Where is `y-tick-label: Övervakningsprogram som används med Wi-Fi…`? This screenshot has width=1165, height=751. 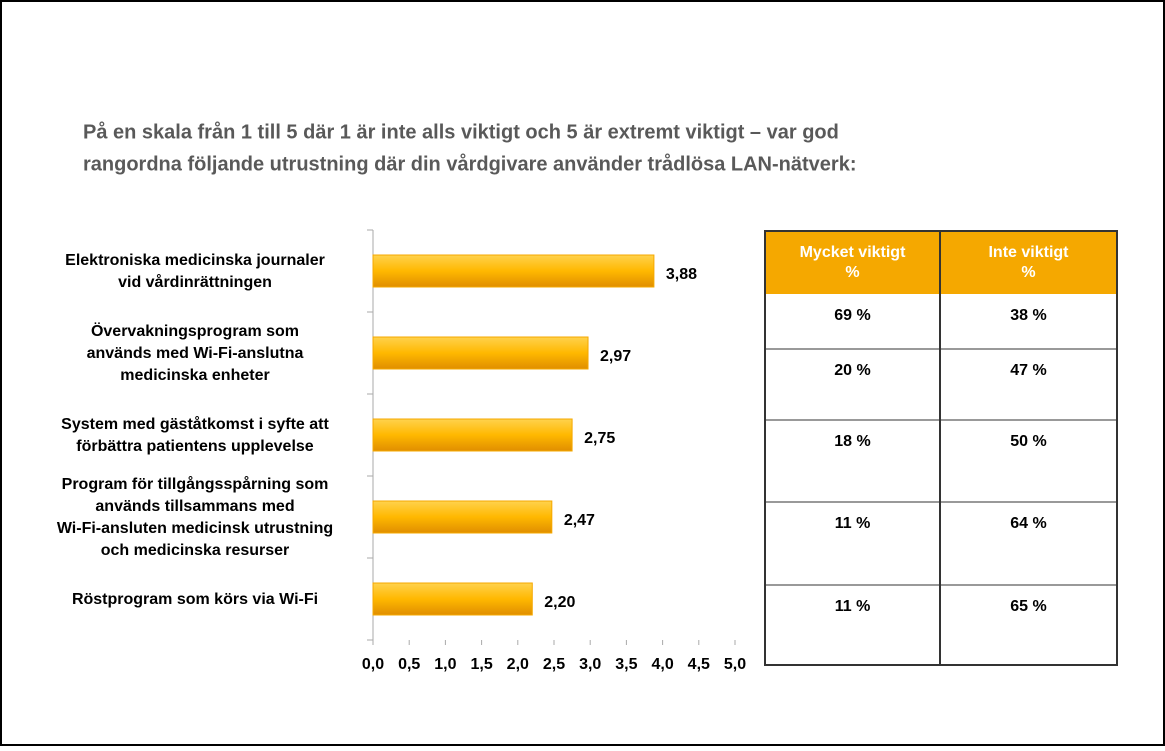
y-tick-label: Övervakningsprogram som används med Wi-Fi… is located at coordinates (195, 352).